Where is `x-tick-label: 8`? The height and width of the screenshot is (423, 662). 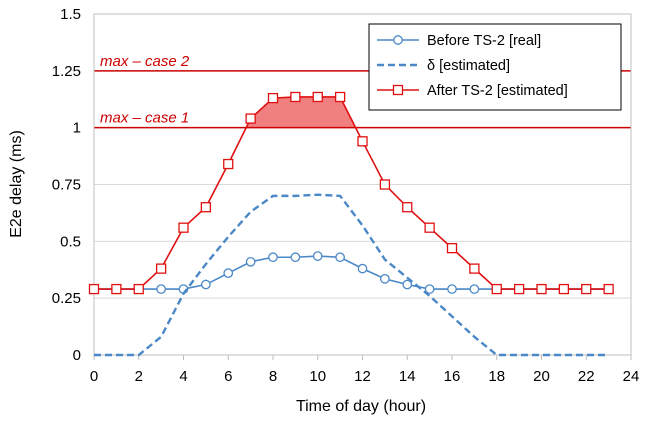
x-tick-label: 8 is located at coordinates (273, 376).